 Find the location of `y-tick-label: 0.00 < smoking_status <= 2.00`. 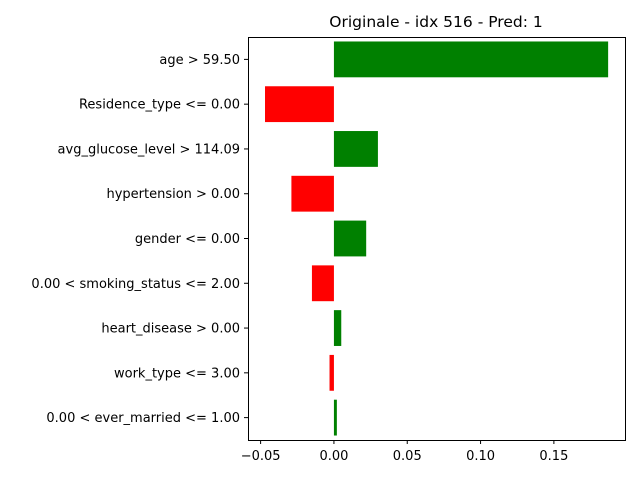

y-tick-label: 0.00 < smoking_status <= 2.00 is located at coordinates (135, 284).